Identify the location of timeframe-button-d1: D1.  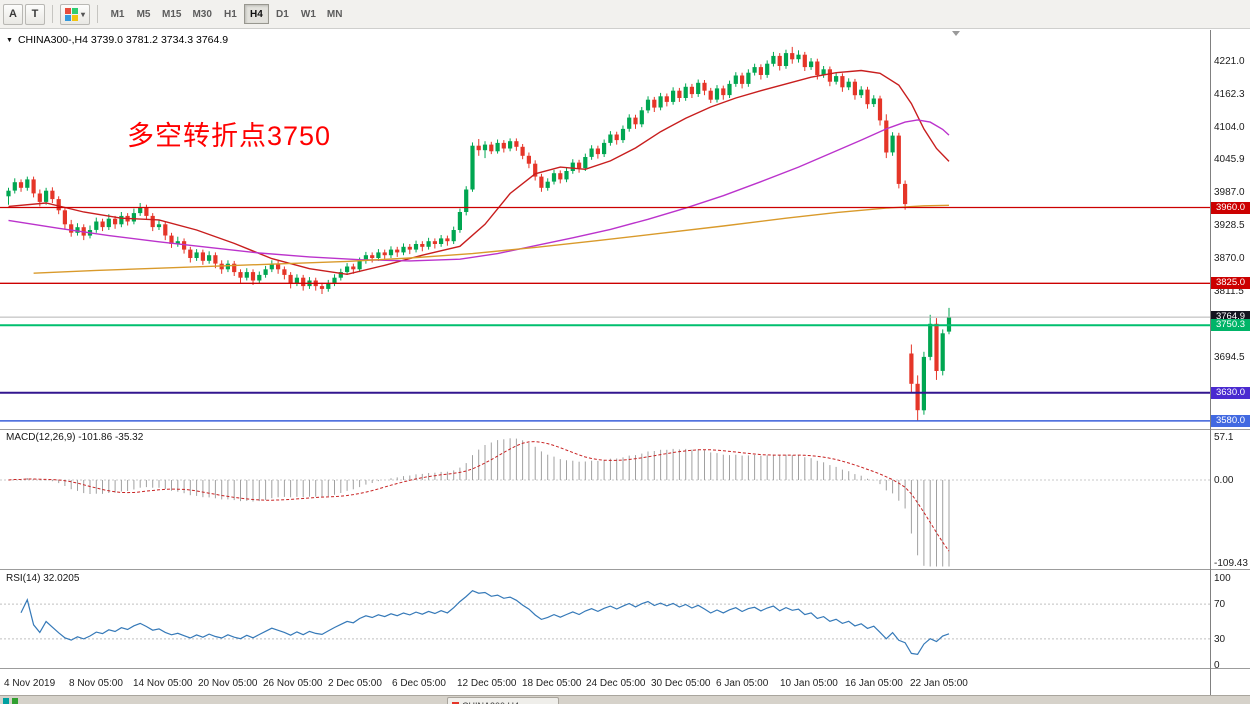
(282, 14).